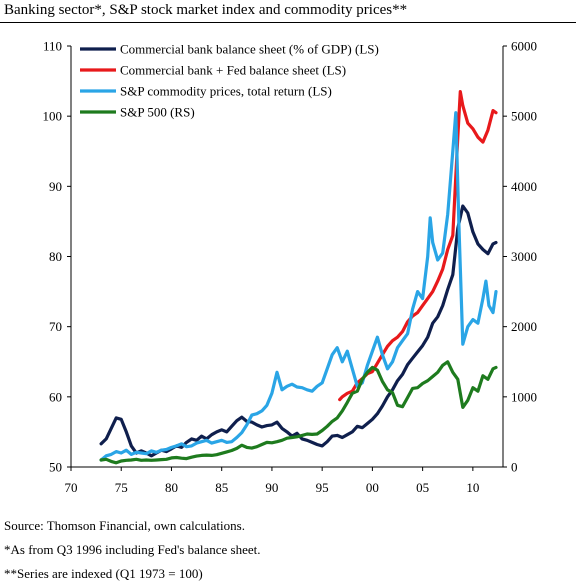  What do you see at coordinates (524, 326) in the screenshot?
I see `right-tick-label: 2000` at bounding box center [524, 326].